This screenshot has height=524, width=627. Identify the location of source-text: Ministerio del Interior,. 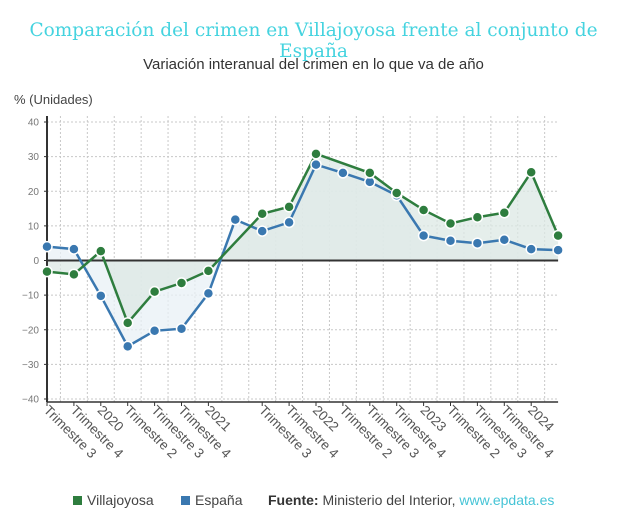
(389, 500).